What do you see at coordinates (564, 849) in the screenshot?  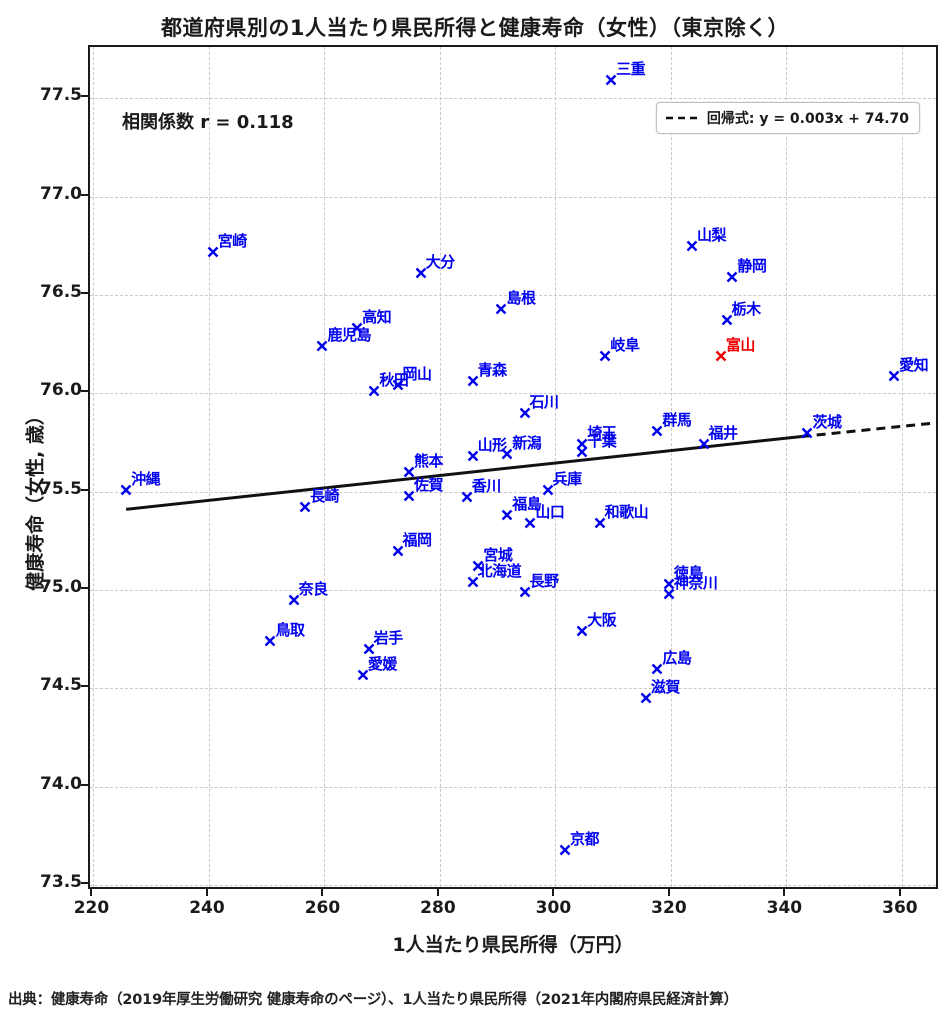 I see `data-point-京都` at bounding box center [564, 849].